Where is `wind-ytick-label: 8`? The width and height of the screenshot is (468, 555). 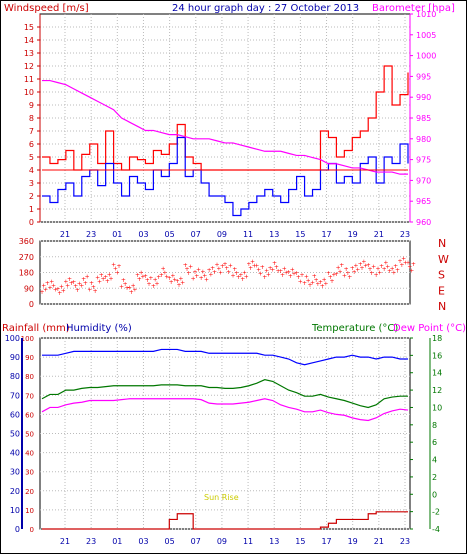 wind-ytick-label: 8 is located at coordinates (31, 118).